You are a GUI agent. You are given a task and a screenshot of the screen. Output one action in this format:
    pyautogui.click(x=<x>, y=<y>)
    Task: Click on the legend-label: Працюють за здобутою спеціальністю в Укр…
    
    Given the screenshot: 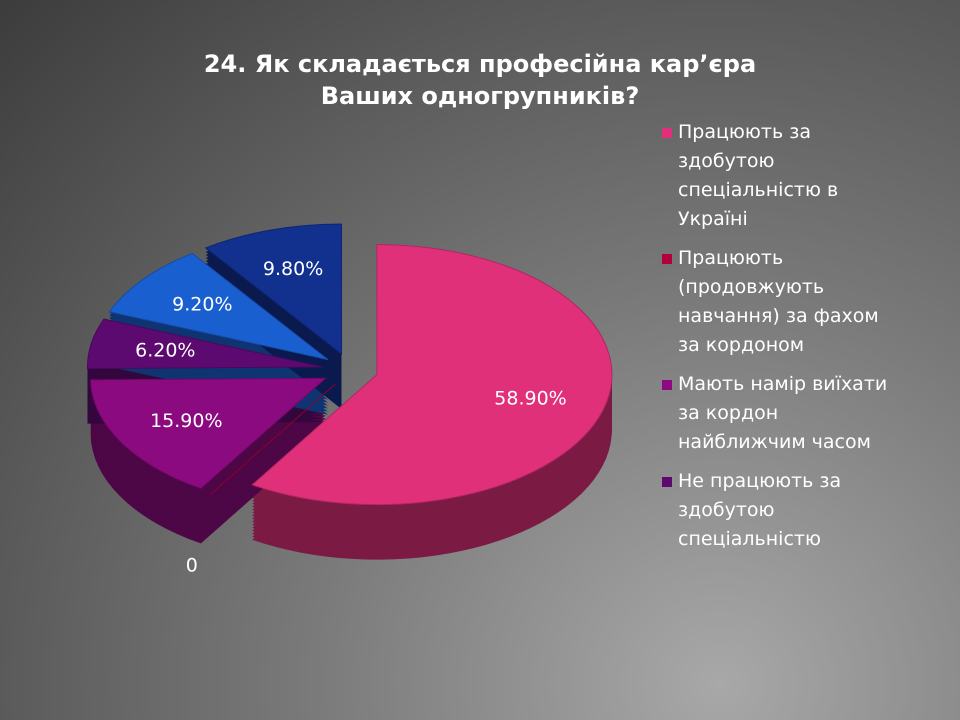 What is the action you would take?
    pyautogui.click(x=758, y=175)
    